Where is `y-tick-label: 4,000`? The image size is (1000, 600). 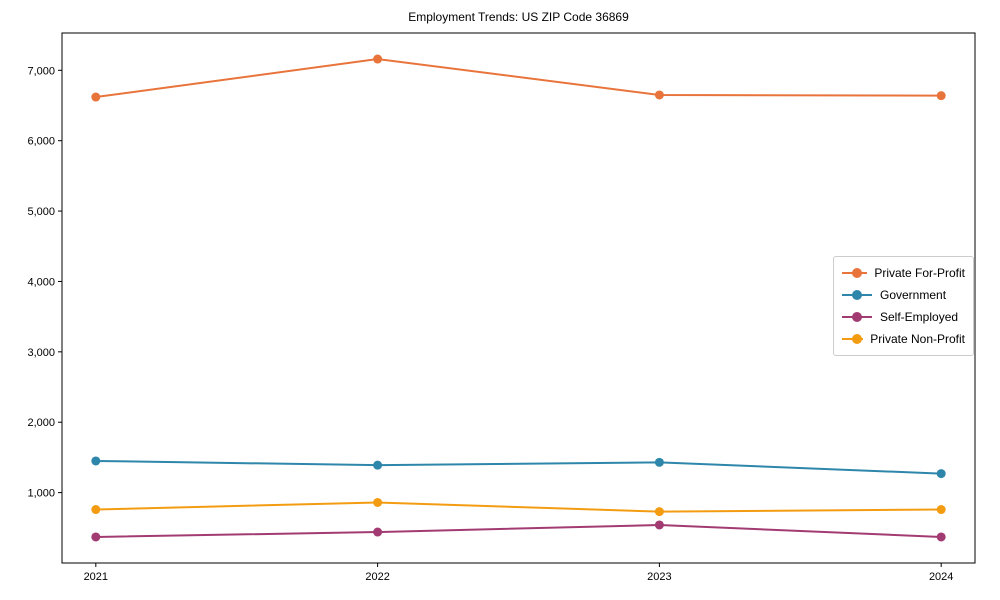 y-tick-label: 4,000 is located at coordinates (41, 282).